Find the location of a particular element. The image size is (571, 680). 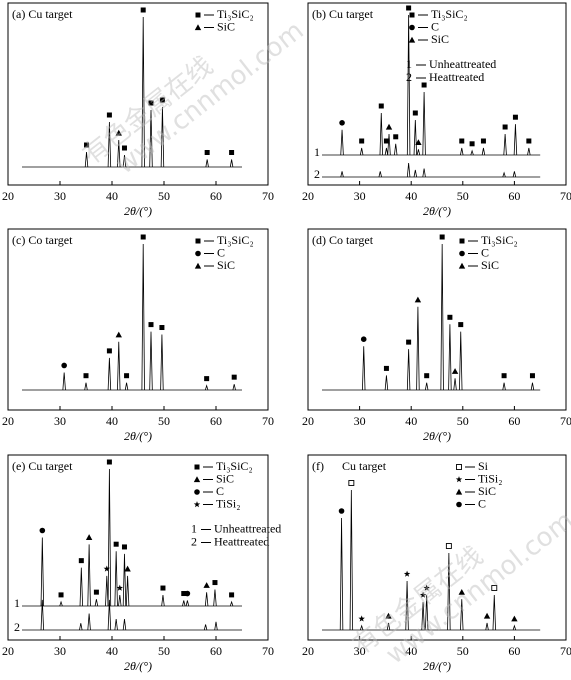

x-axis-label: 2θ/(°) is located at coordinates (138, 436).